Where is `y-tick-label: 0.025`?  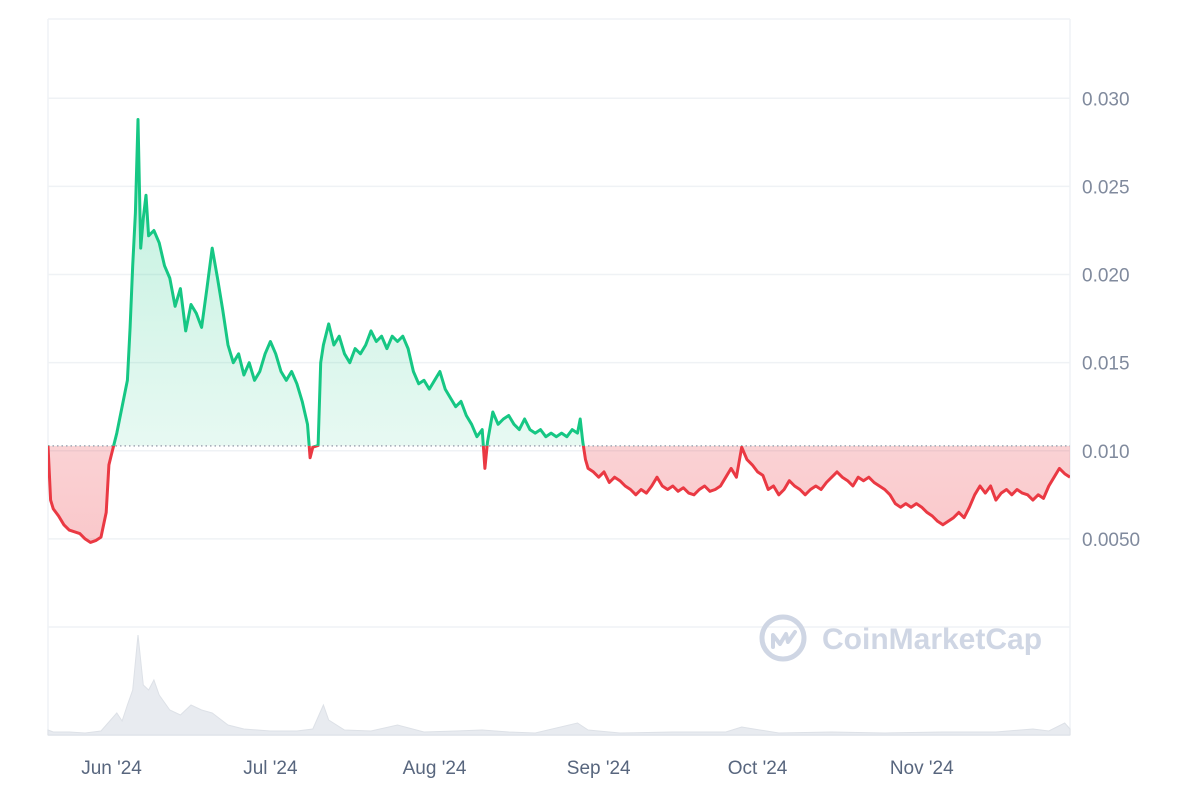
y-tick-label: 0.025 is located at coordinates (1106, 187).